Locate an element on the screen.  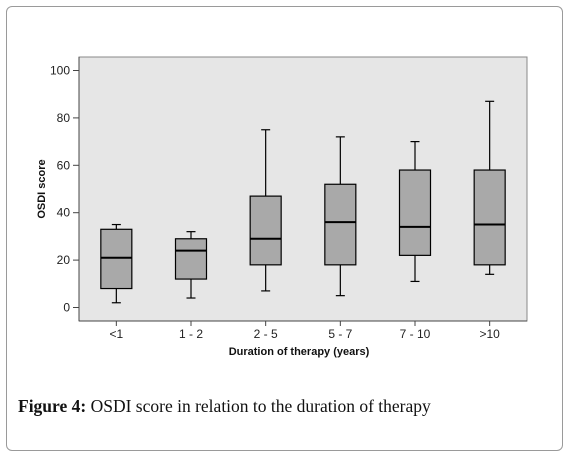
caption-label: Figure 4: is located at coordinates (52, 406).